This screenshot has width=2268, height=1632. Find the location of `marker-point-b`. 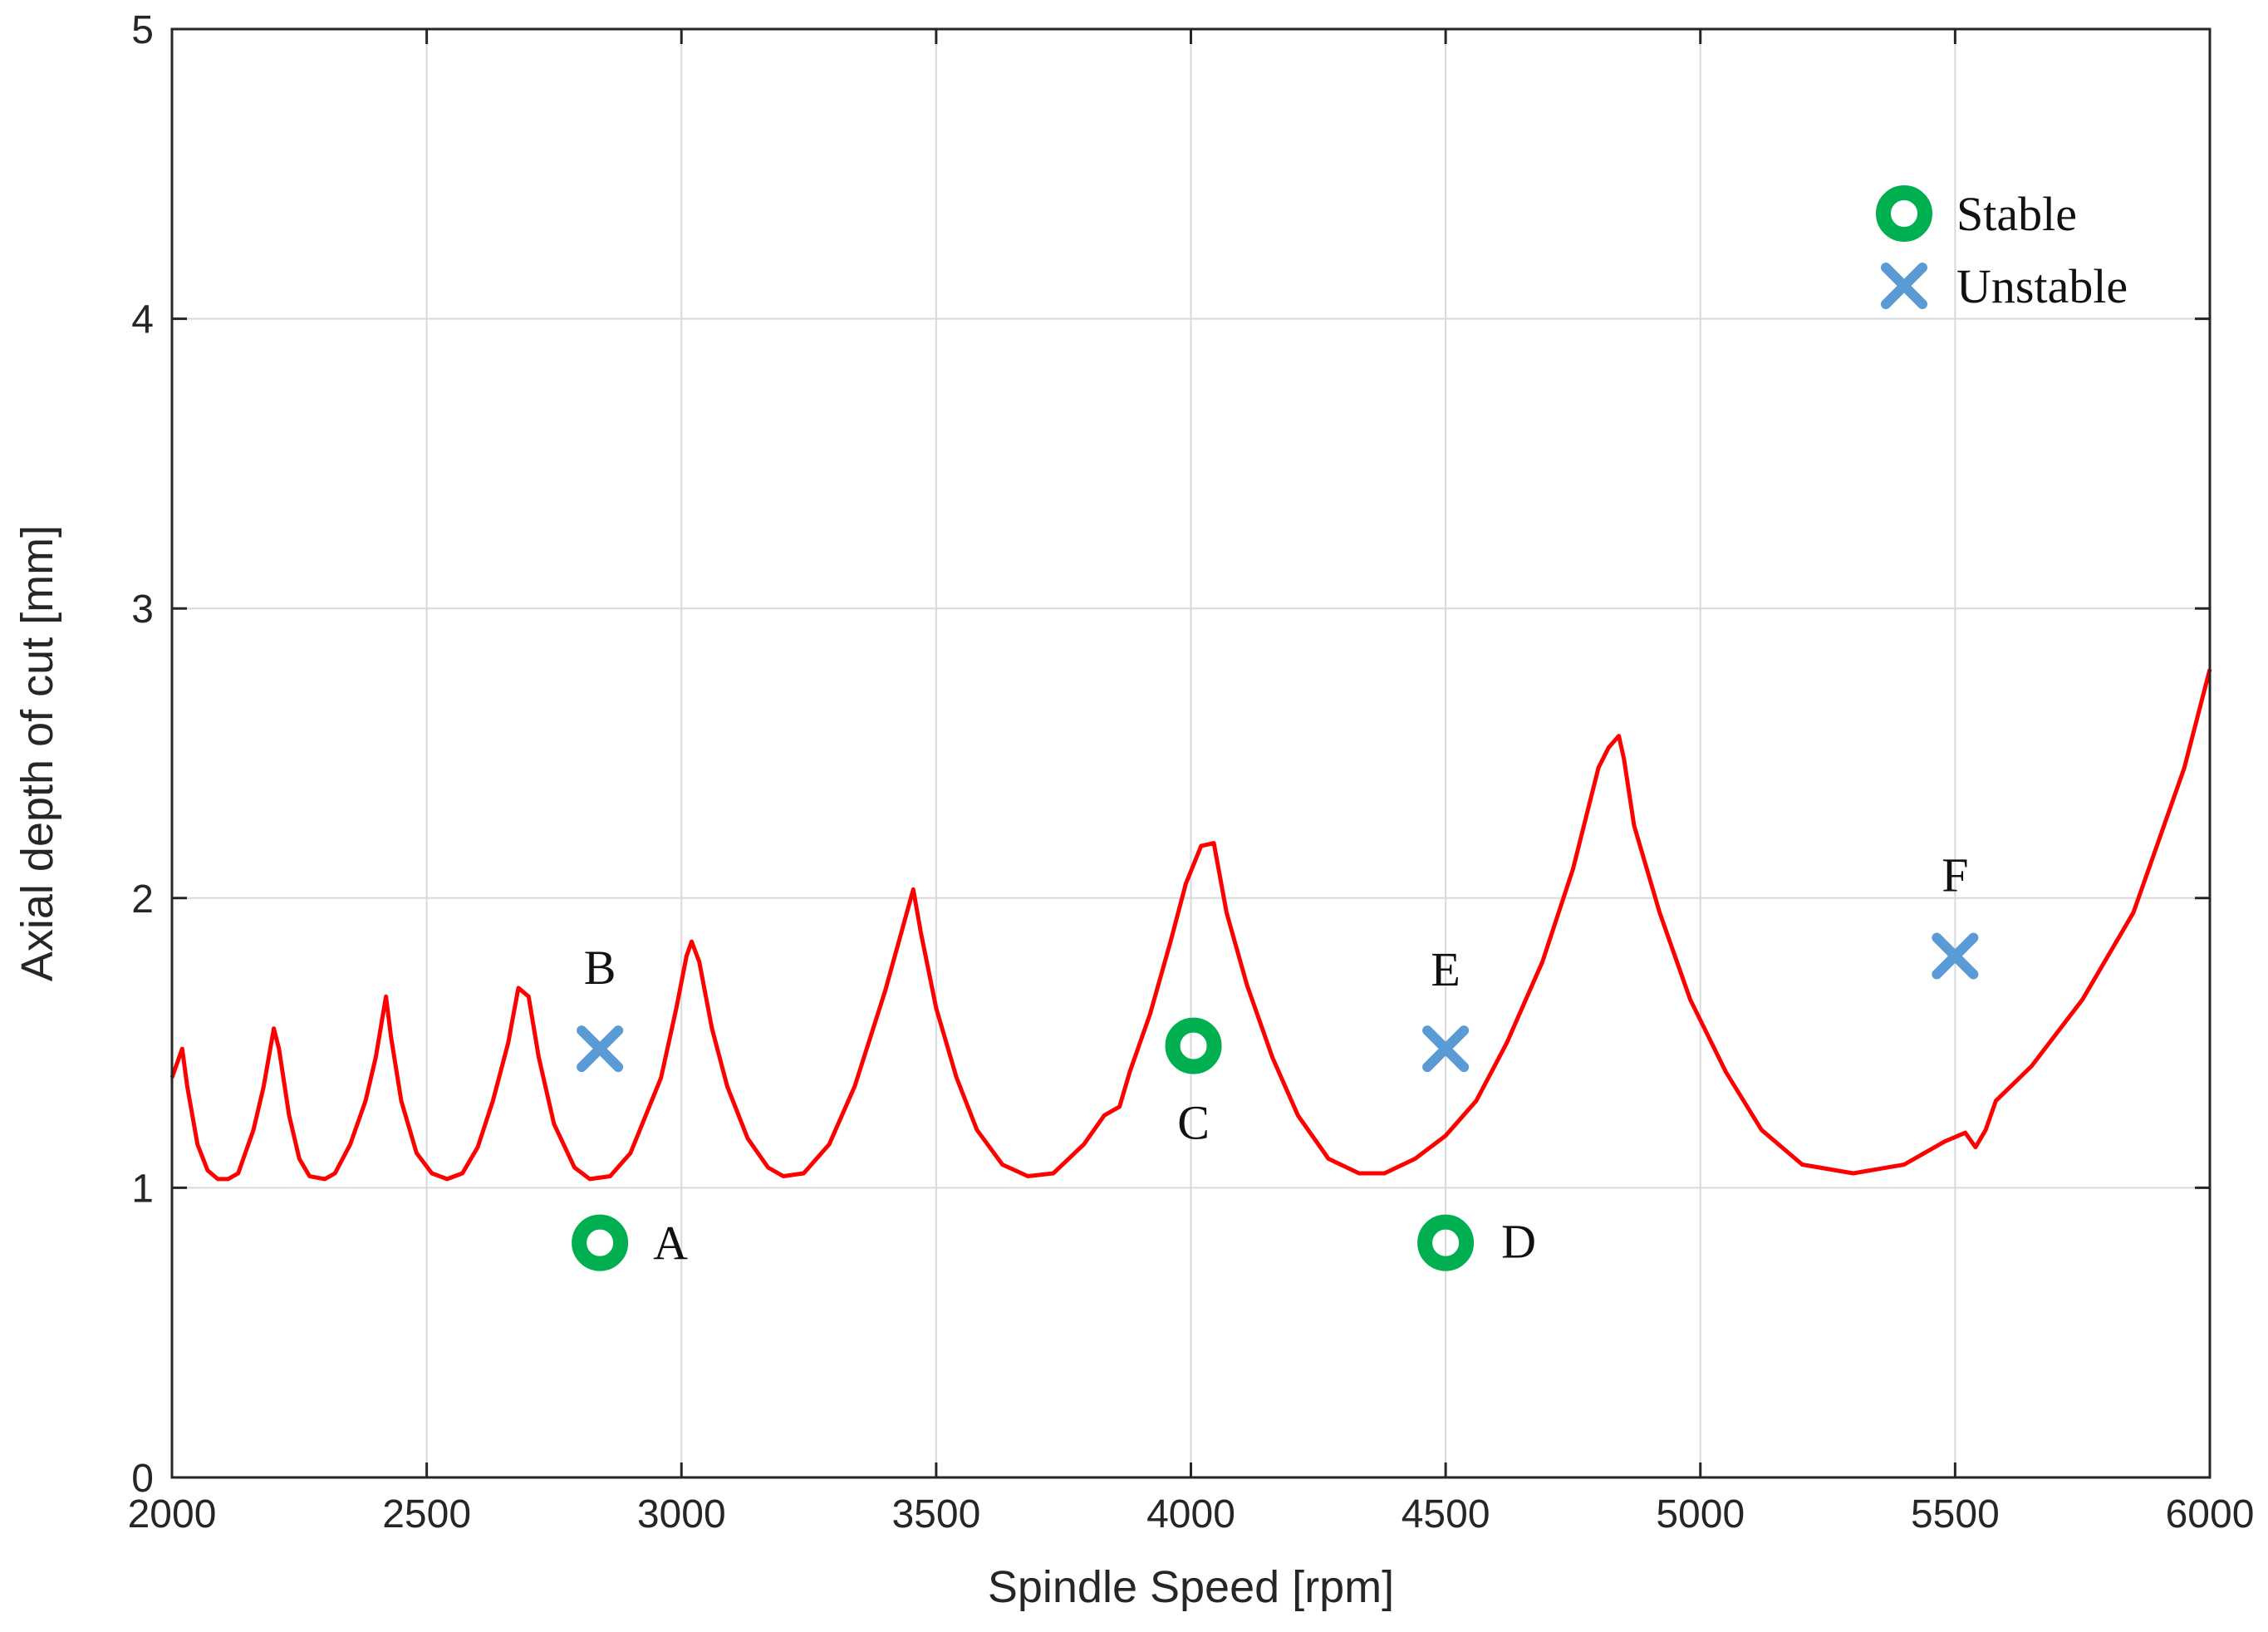

marker-point-b is located at coordinates (601, 1049).